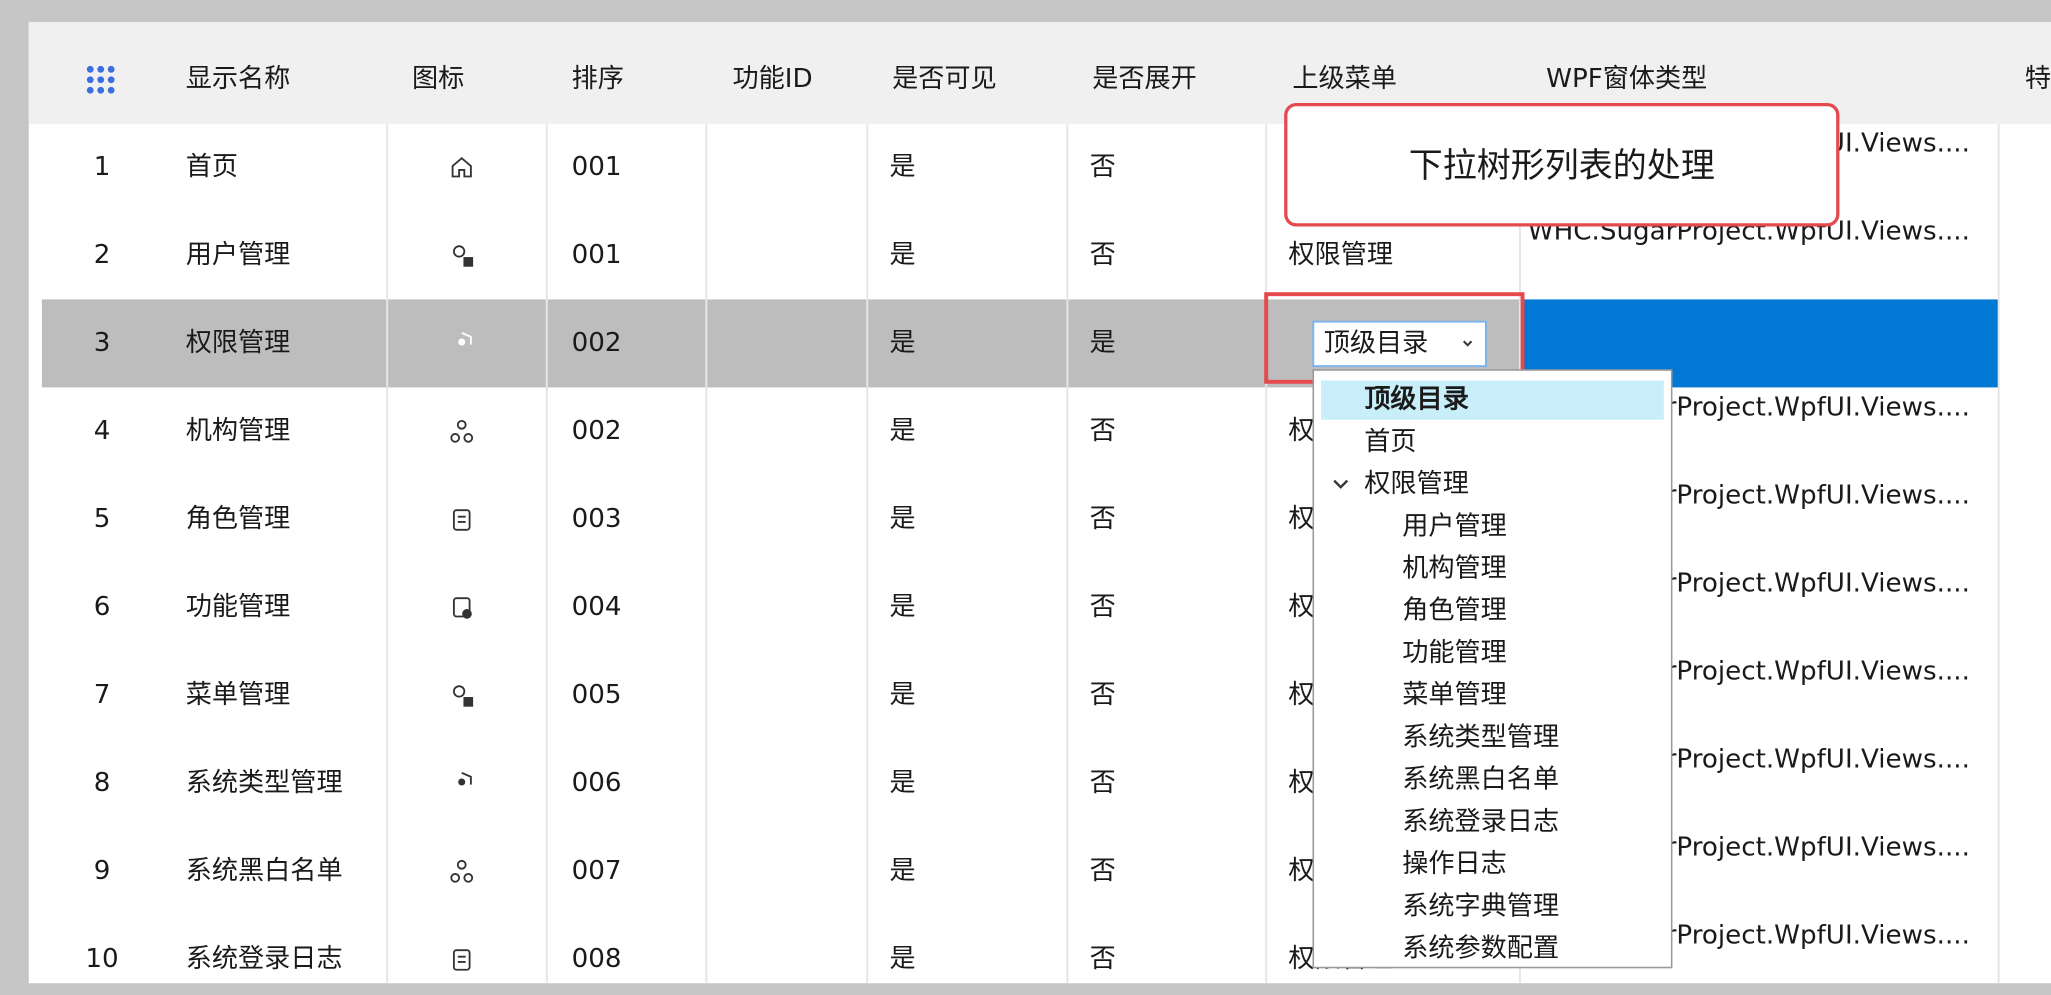 This screenshot has height=995, width=2051. What do you see at coordinates (264, 959) in the screenshot?
I see `display-name: 系统登录日志` at bounding box center [264, 959].